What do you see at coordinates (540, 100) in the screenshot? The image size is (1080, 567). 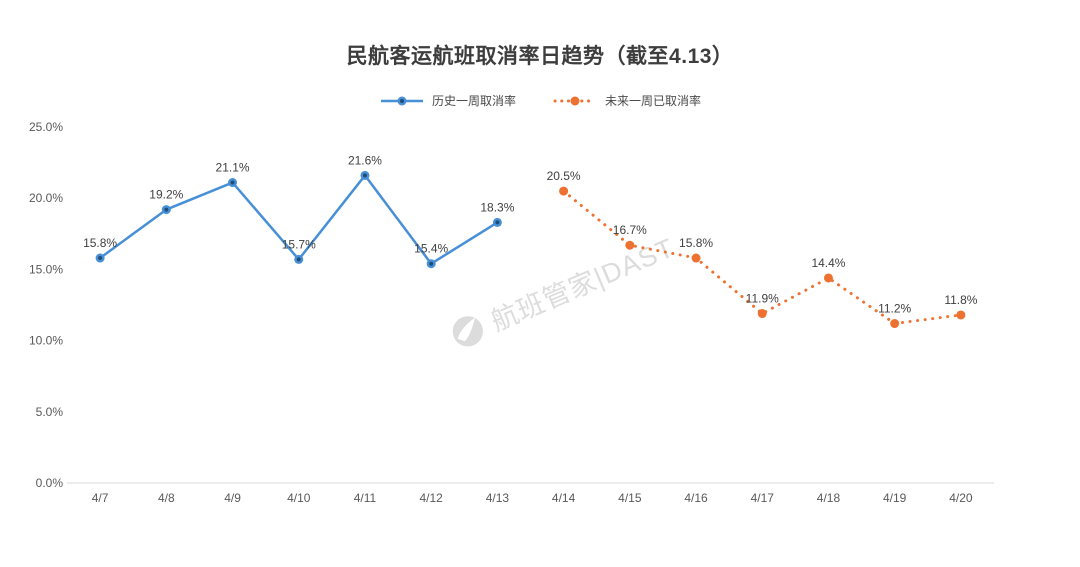 I see `legend: 历史一周取消率 未来一周已取消率` at bounding box center [540, 100].